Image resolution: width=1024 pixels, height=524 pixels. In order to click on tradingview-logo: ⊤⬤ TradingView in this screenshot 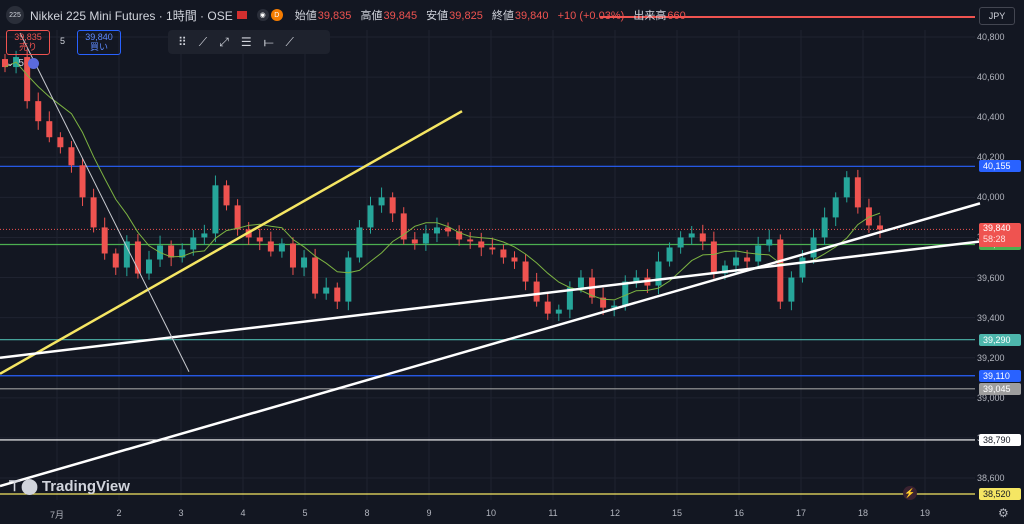, I will do `click(69, 486)`.